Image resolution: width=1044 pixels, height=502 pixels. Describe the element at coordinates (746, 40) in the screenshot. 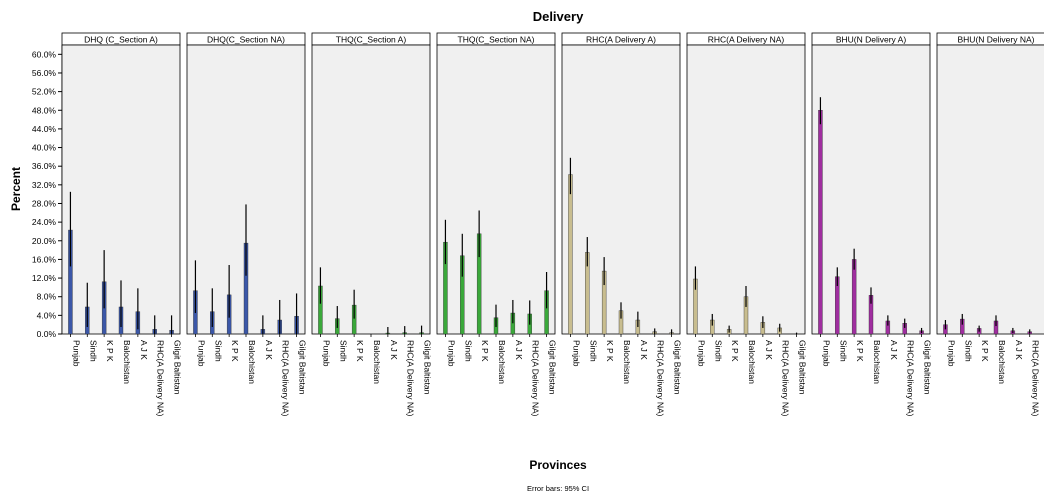

I see `panel-title: RHC(A Delivery NA)` at that location.